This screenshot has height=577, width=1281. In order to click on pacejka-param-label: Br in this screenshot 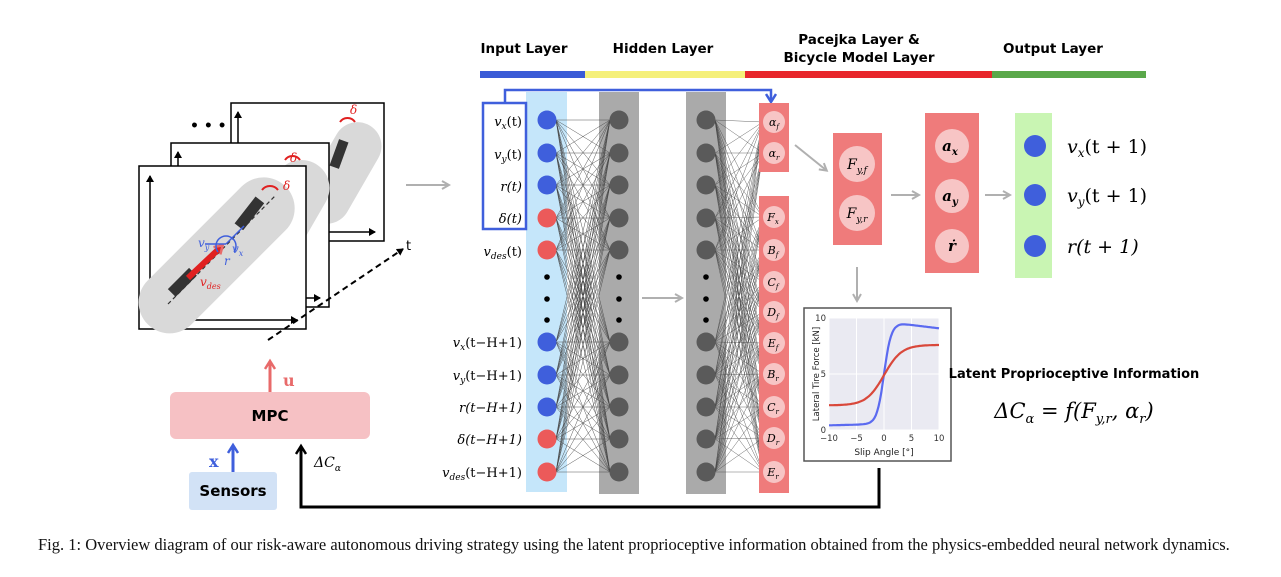, I will do `click(772, 375)`.